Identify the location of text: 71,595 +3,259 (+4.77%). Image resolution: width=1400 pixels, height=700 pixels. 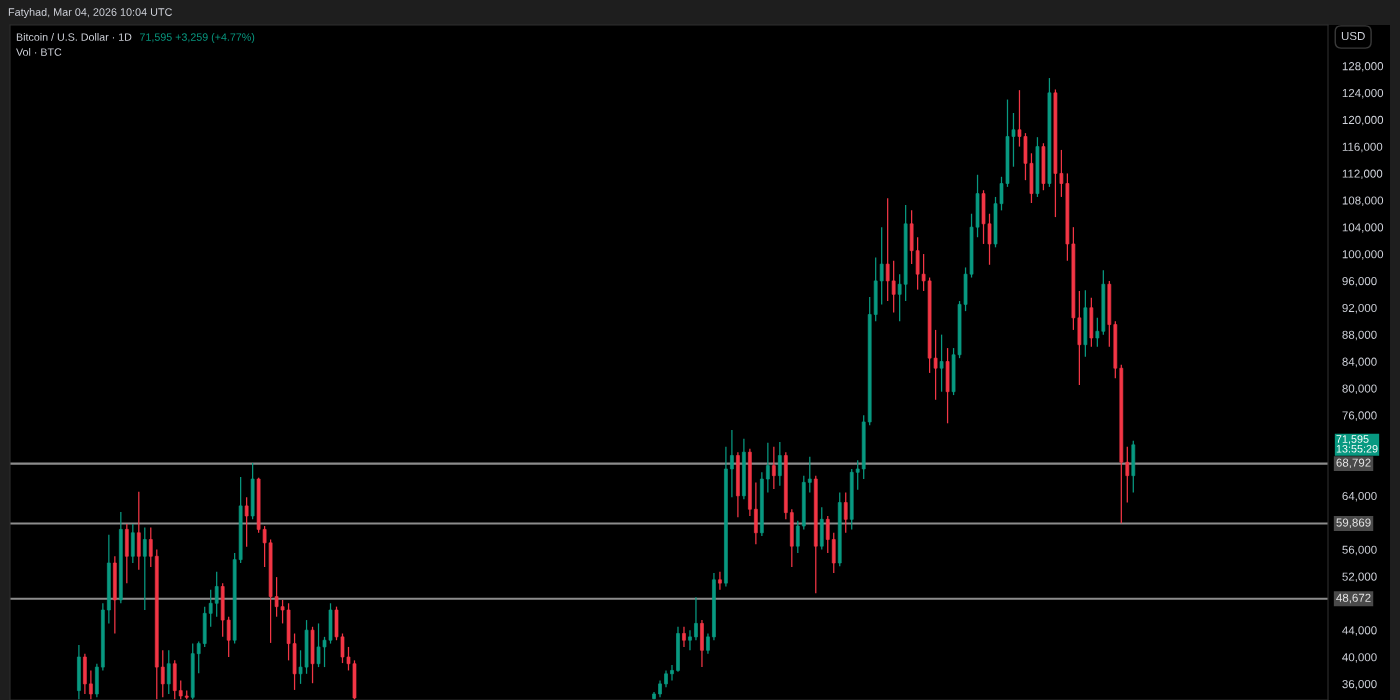
(197, 38).